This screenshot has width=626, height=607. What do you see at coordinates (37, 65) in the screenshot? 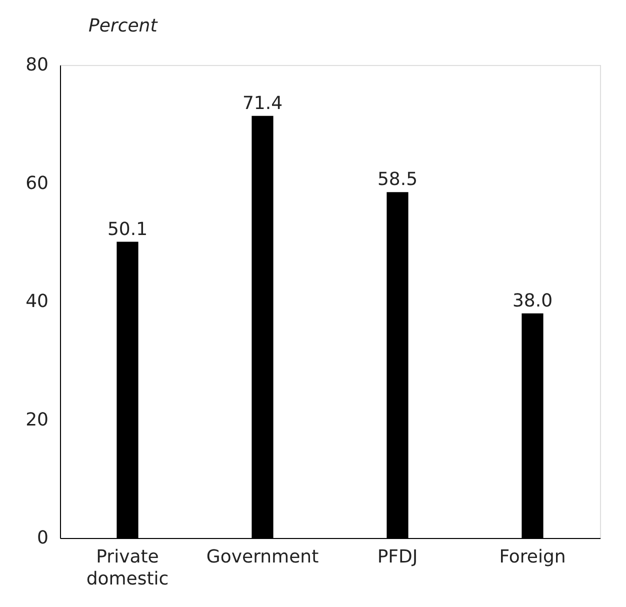
I see `y-tick-label: 80` at bounding box center [37, 65].